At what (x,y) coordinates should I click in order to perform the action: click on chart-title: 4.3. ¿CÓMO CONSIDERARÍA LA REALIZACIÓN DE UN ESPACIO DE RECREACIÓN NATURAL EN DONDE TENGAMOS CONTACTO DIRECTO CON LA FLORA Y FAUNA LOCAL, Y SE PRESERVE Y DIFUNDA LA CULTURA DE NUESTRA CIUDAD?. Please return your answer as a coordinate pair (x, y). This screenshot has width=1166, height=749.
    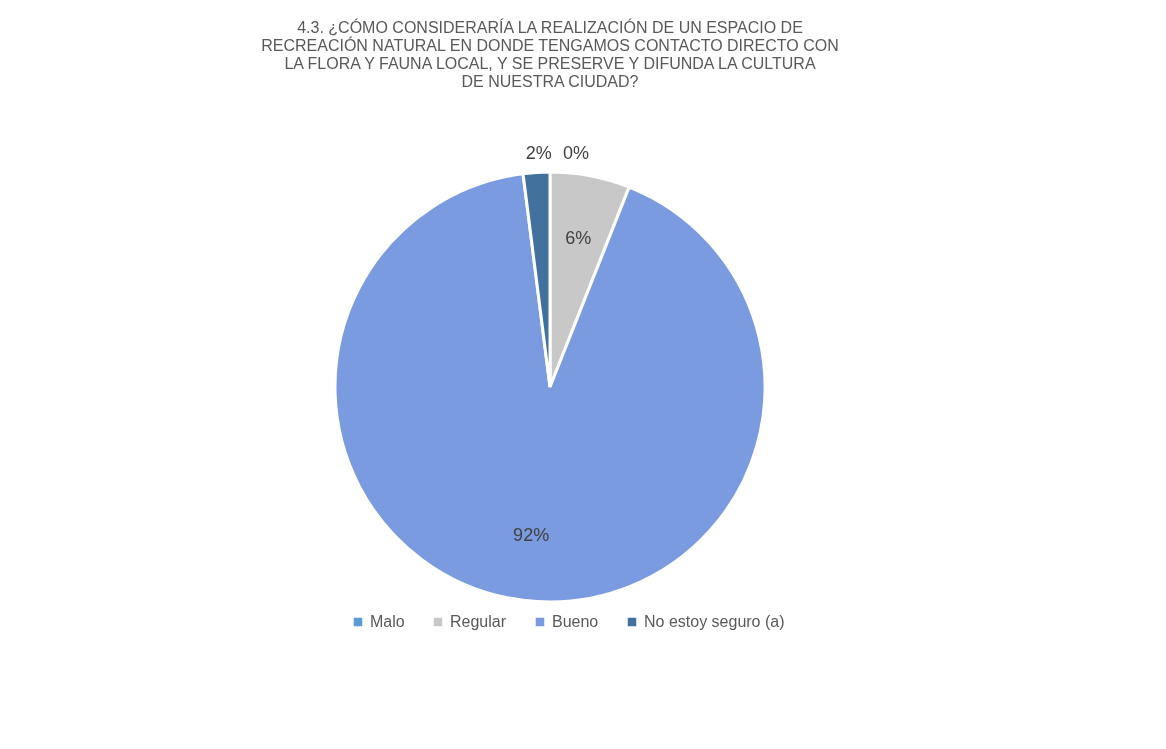
    Looking at the image, I should click on (550, 54).